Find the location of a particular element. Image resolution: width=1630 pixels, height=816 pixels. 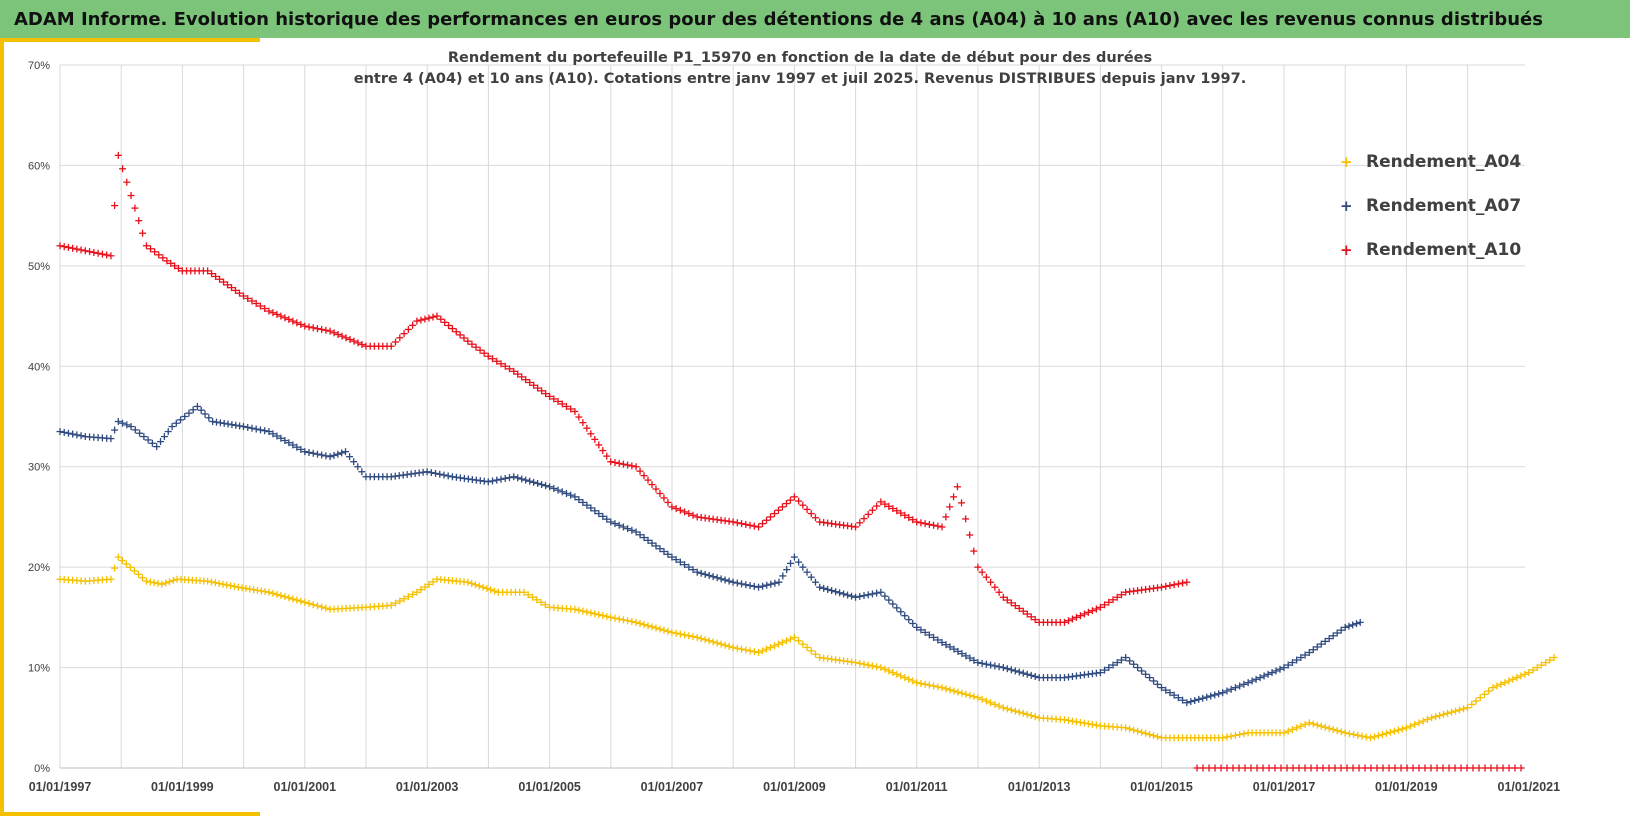

x-tick-label: 01/01/2015 is located at coordinates (1161, 787).